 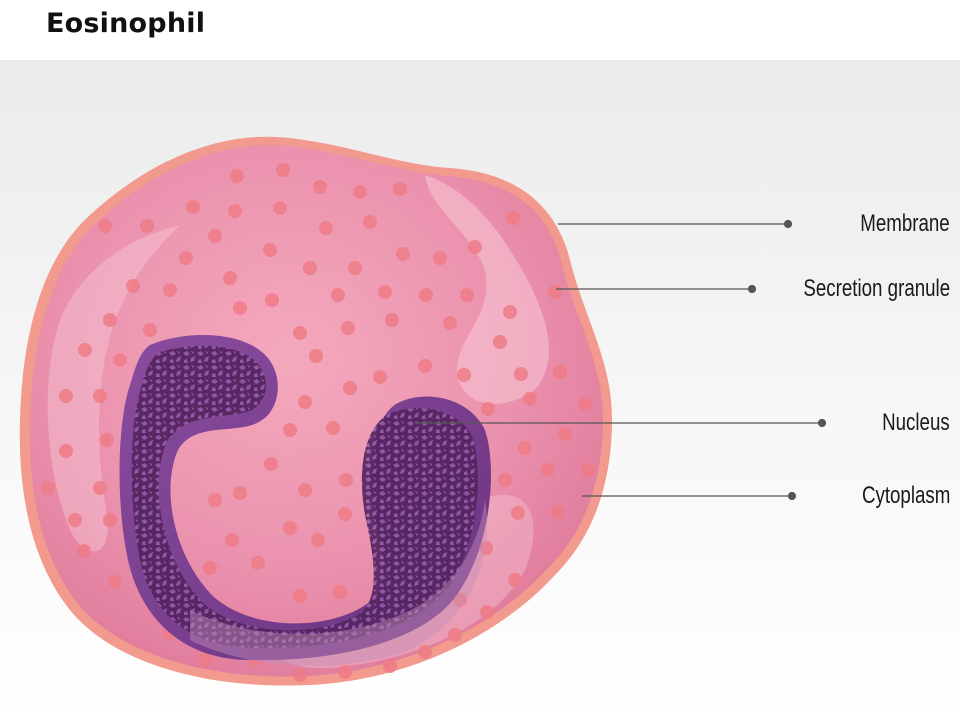 I want to click on label-nucleus: Nucleus, so click(x=916, y=422).